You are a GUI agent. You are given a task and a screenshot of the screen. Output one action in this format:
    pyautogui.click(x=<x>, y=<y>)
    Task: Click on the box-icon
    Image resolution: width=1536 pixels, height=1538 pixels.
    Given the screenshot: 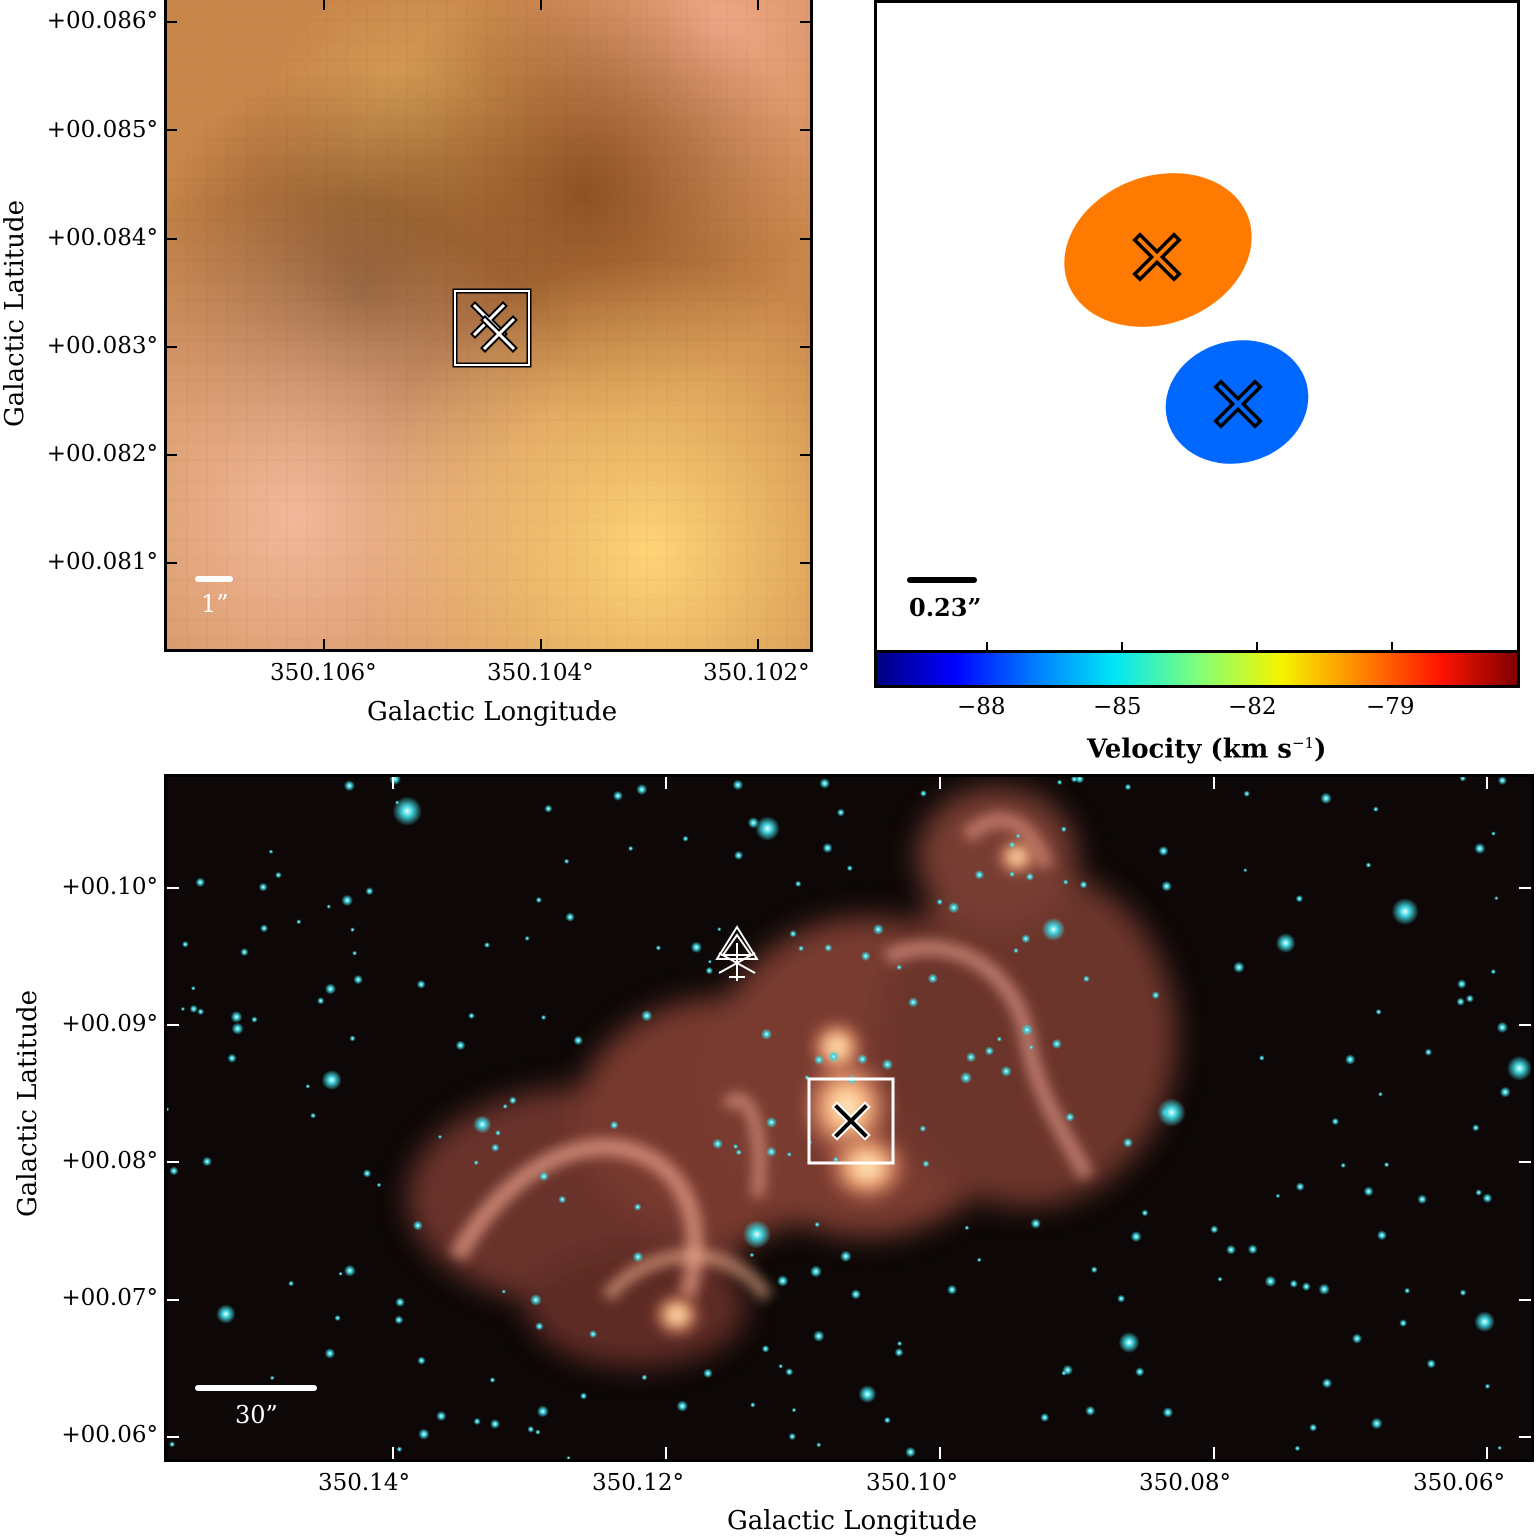 What is the action you would take?
    pyautogui.click(x=851, y=1121)
    